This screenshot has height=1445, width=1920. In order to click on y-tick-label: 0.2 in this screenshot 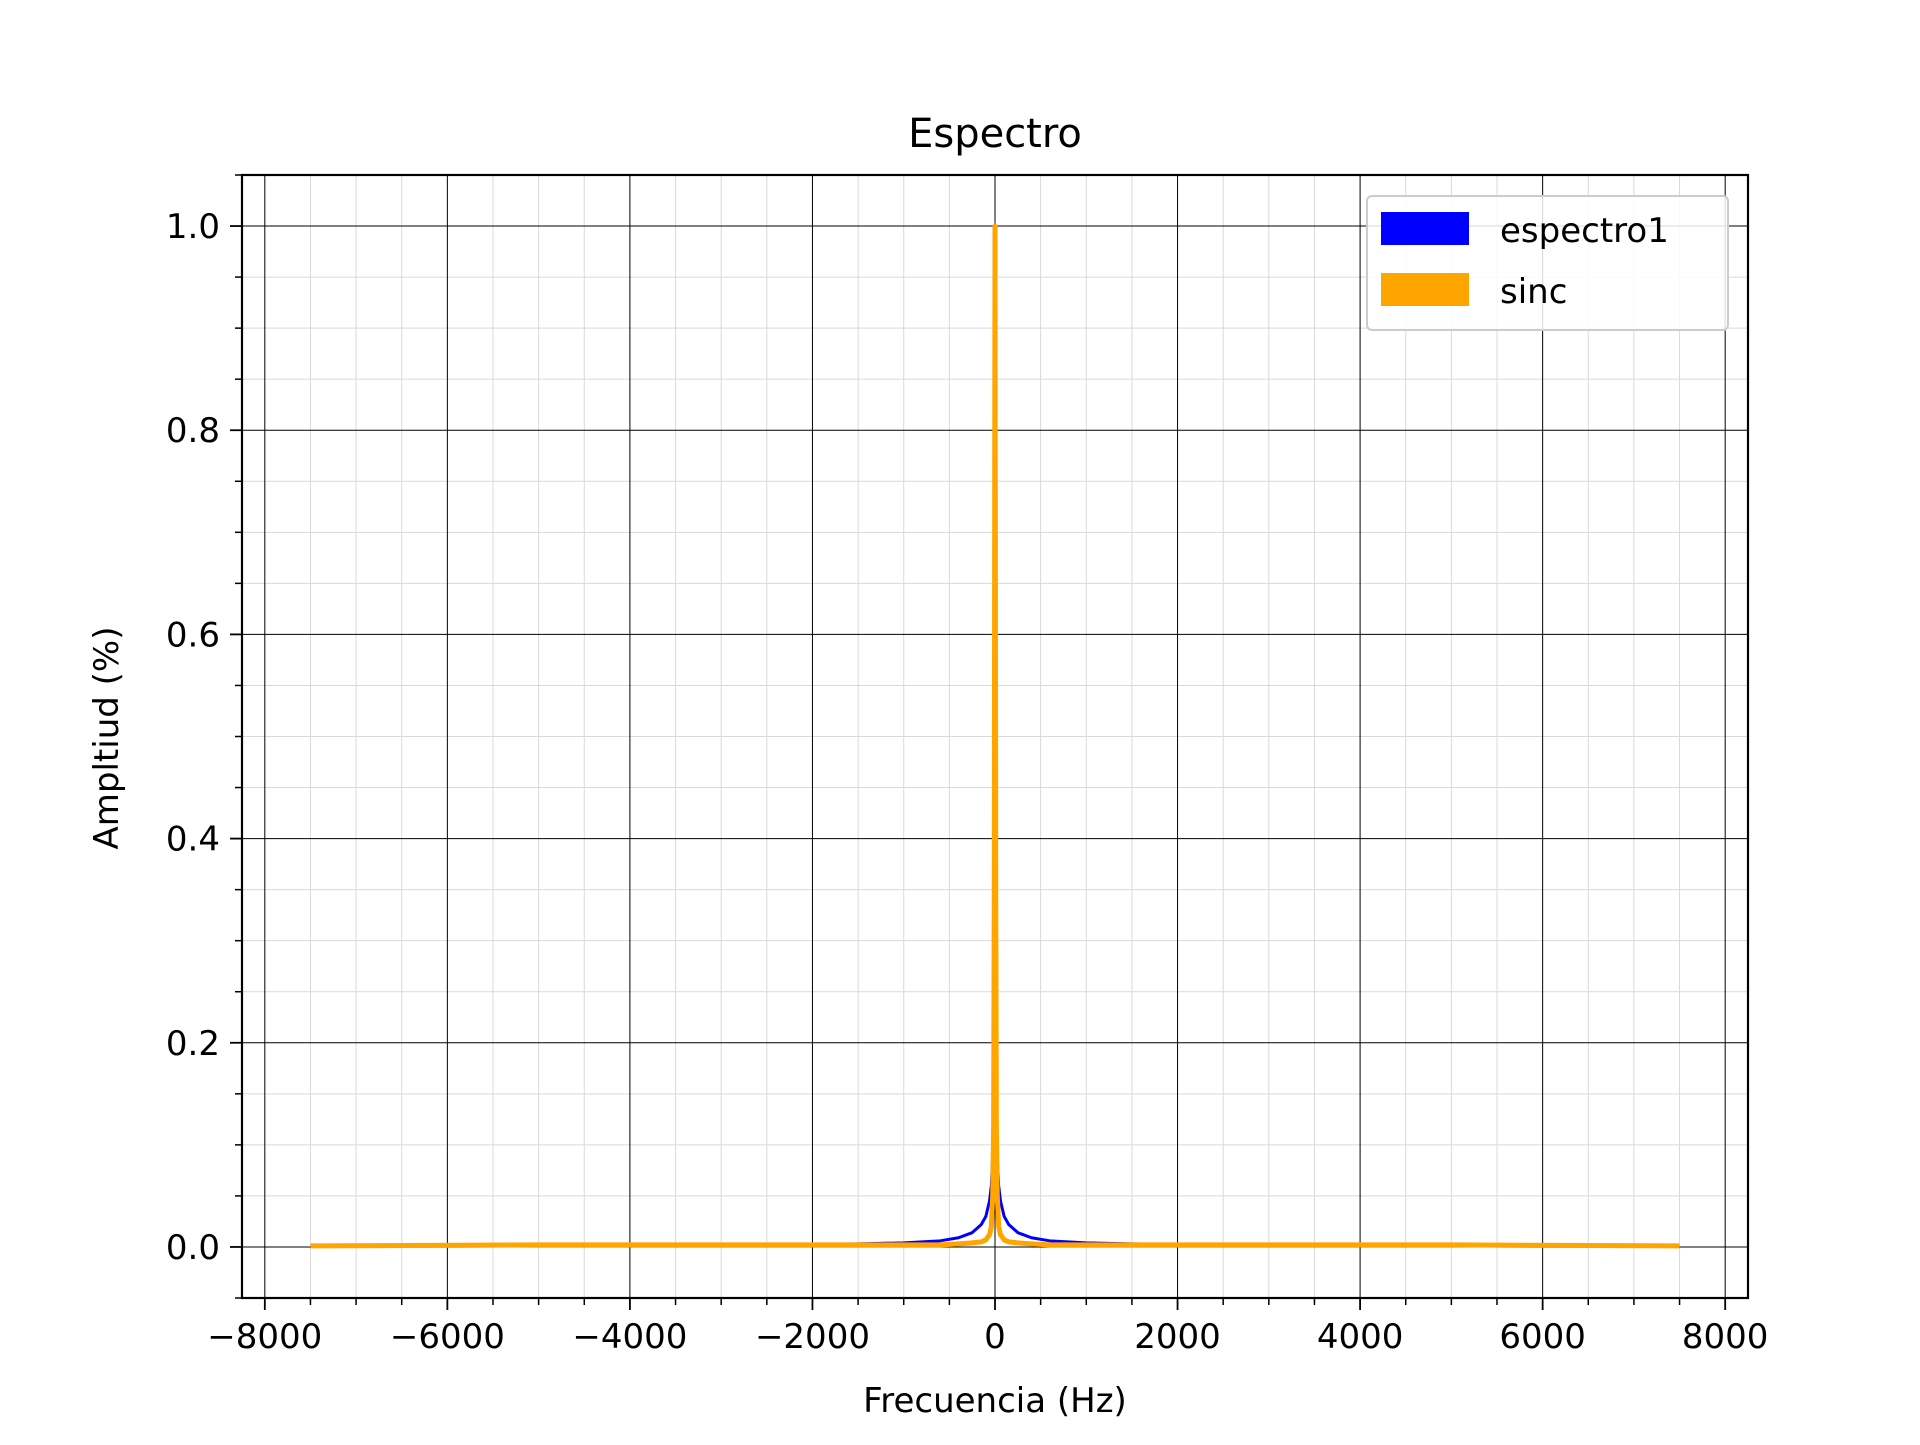, I will do `click(193, 1044)`.